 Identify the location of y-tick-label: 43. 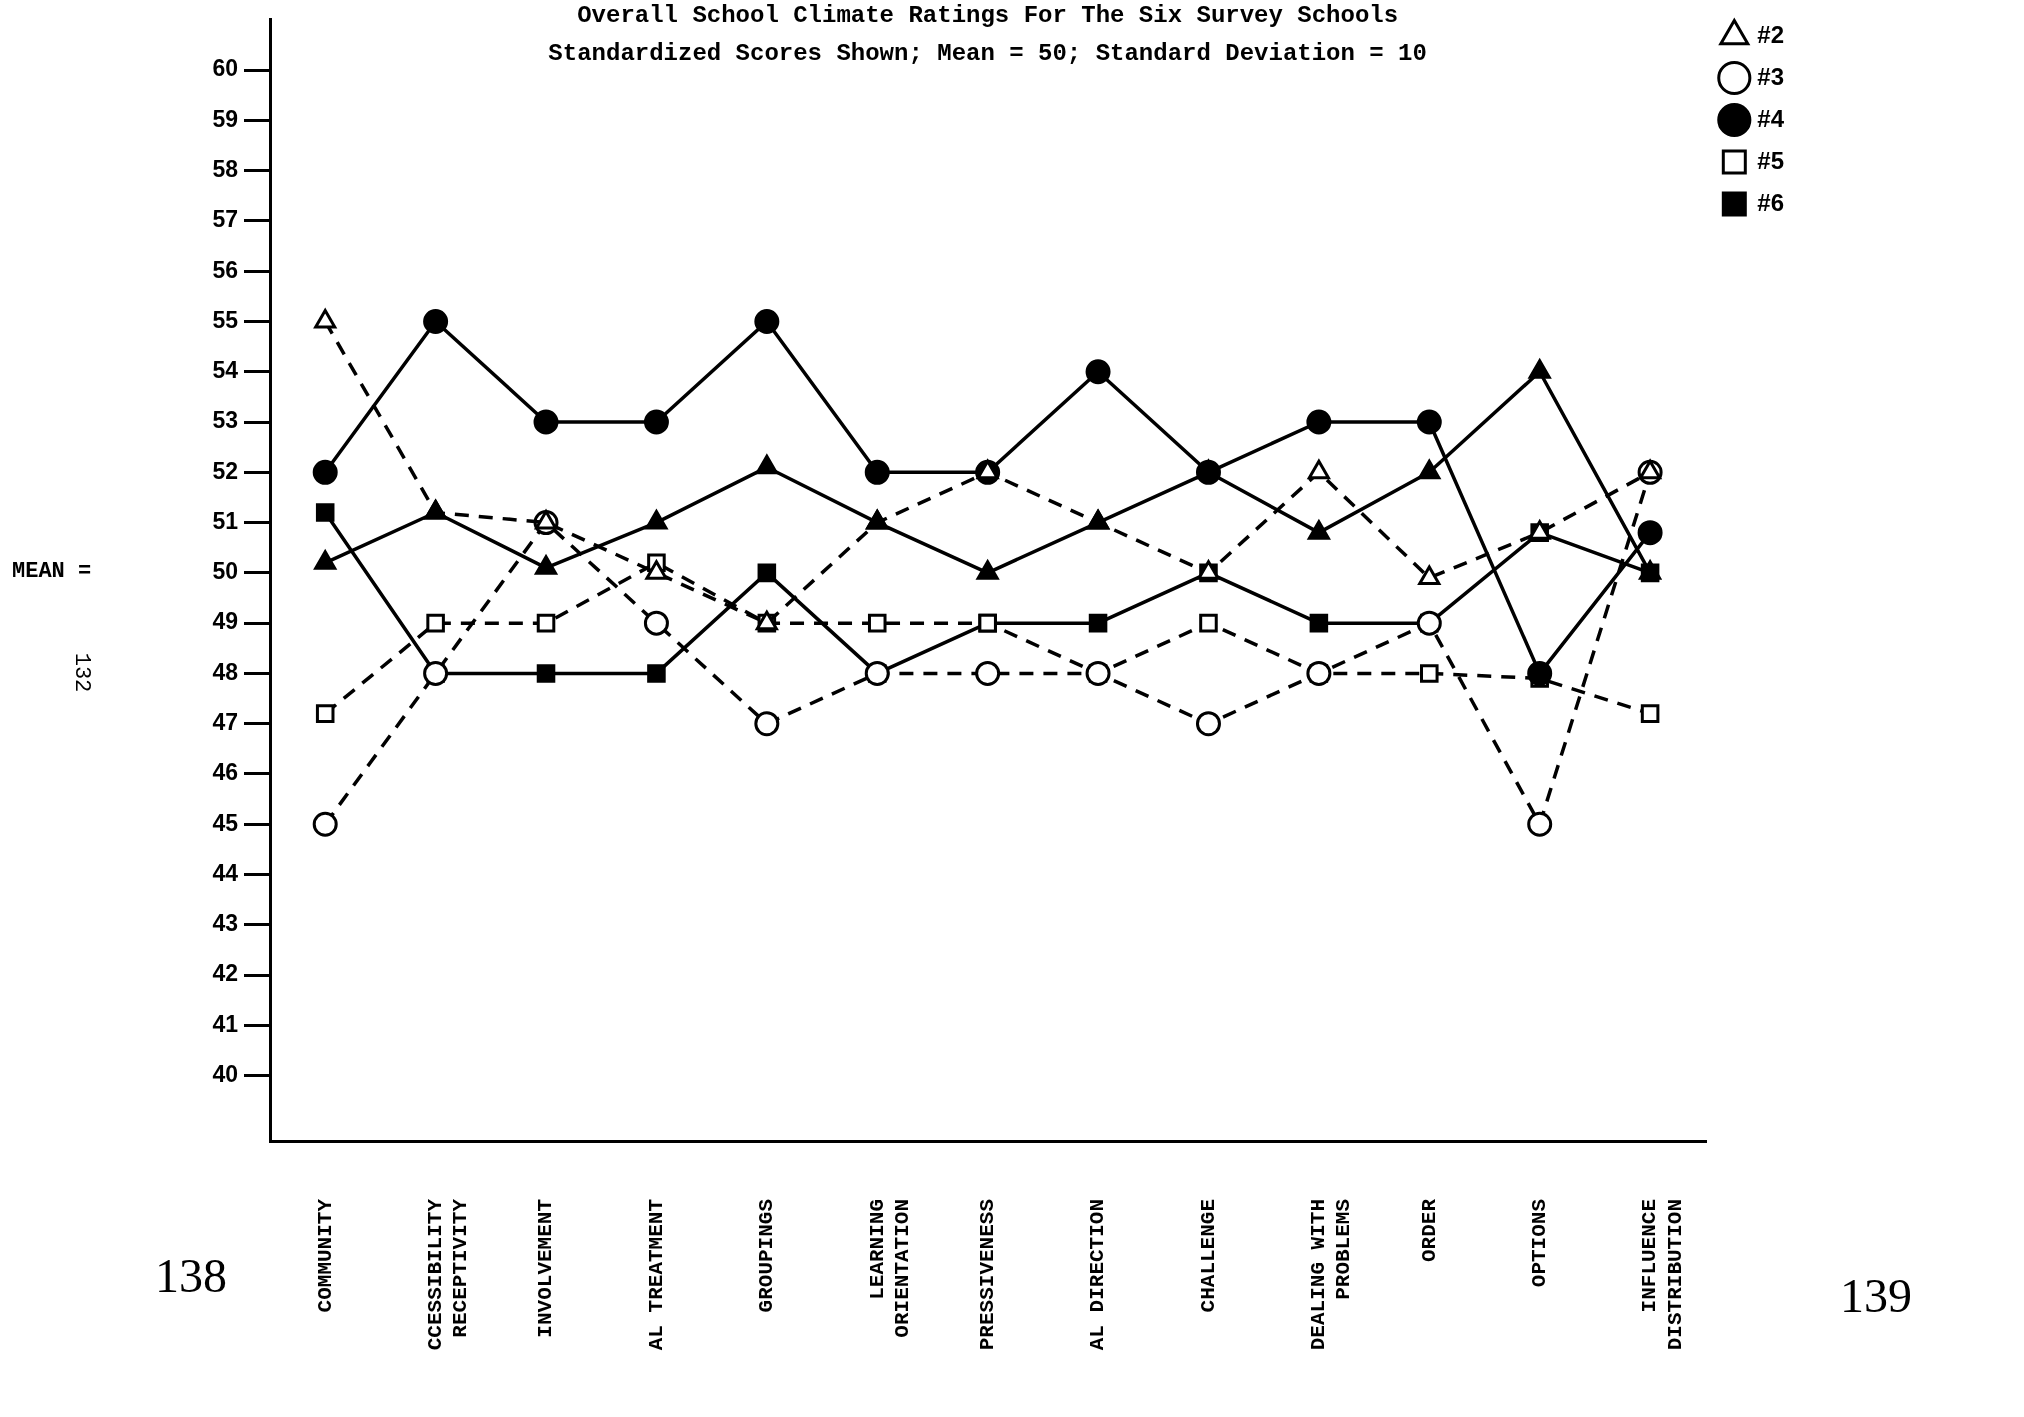
(225, 923).